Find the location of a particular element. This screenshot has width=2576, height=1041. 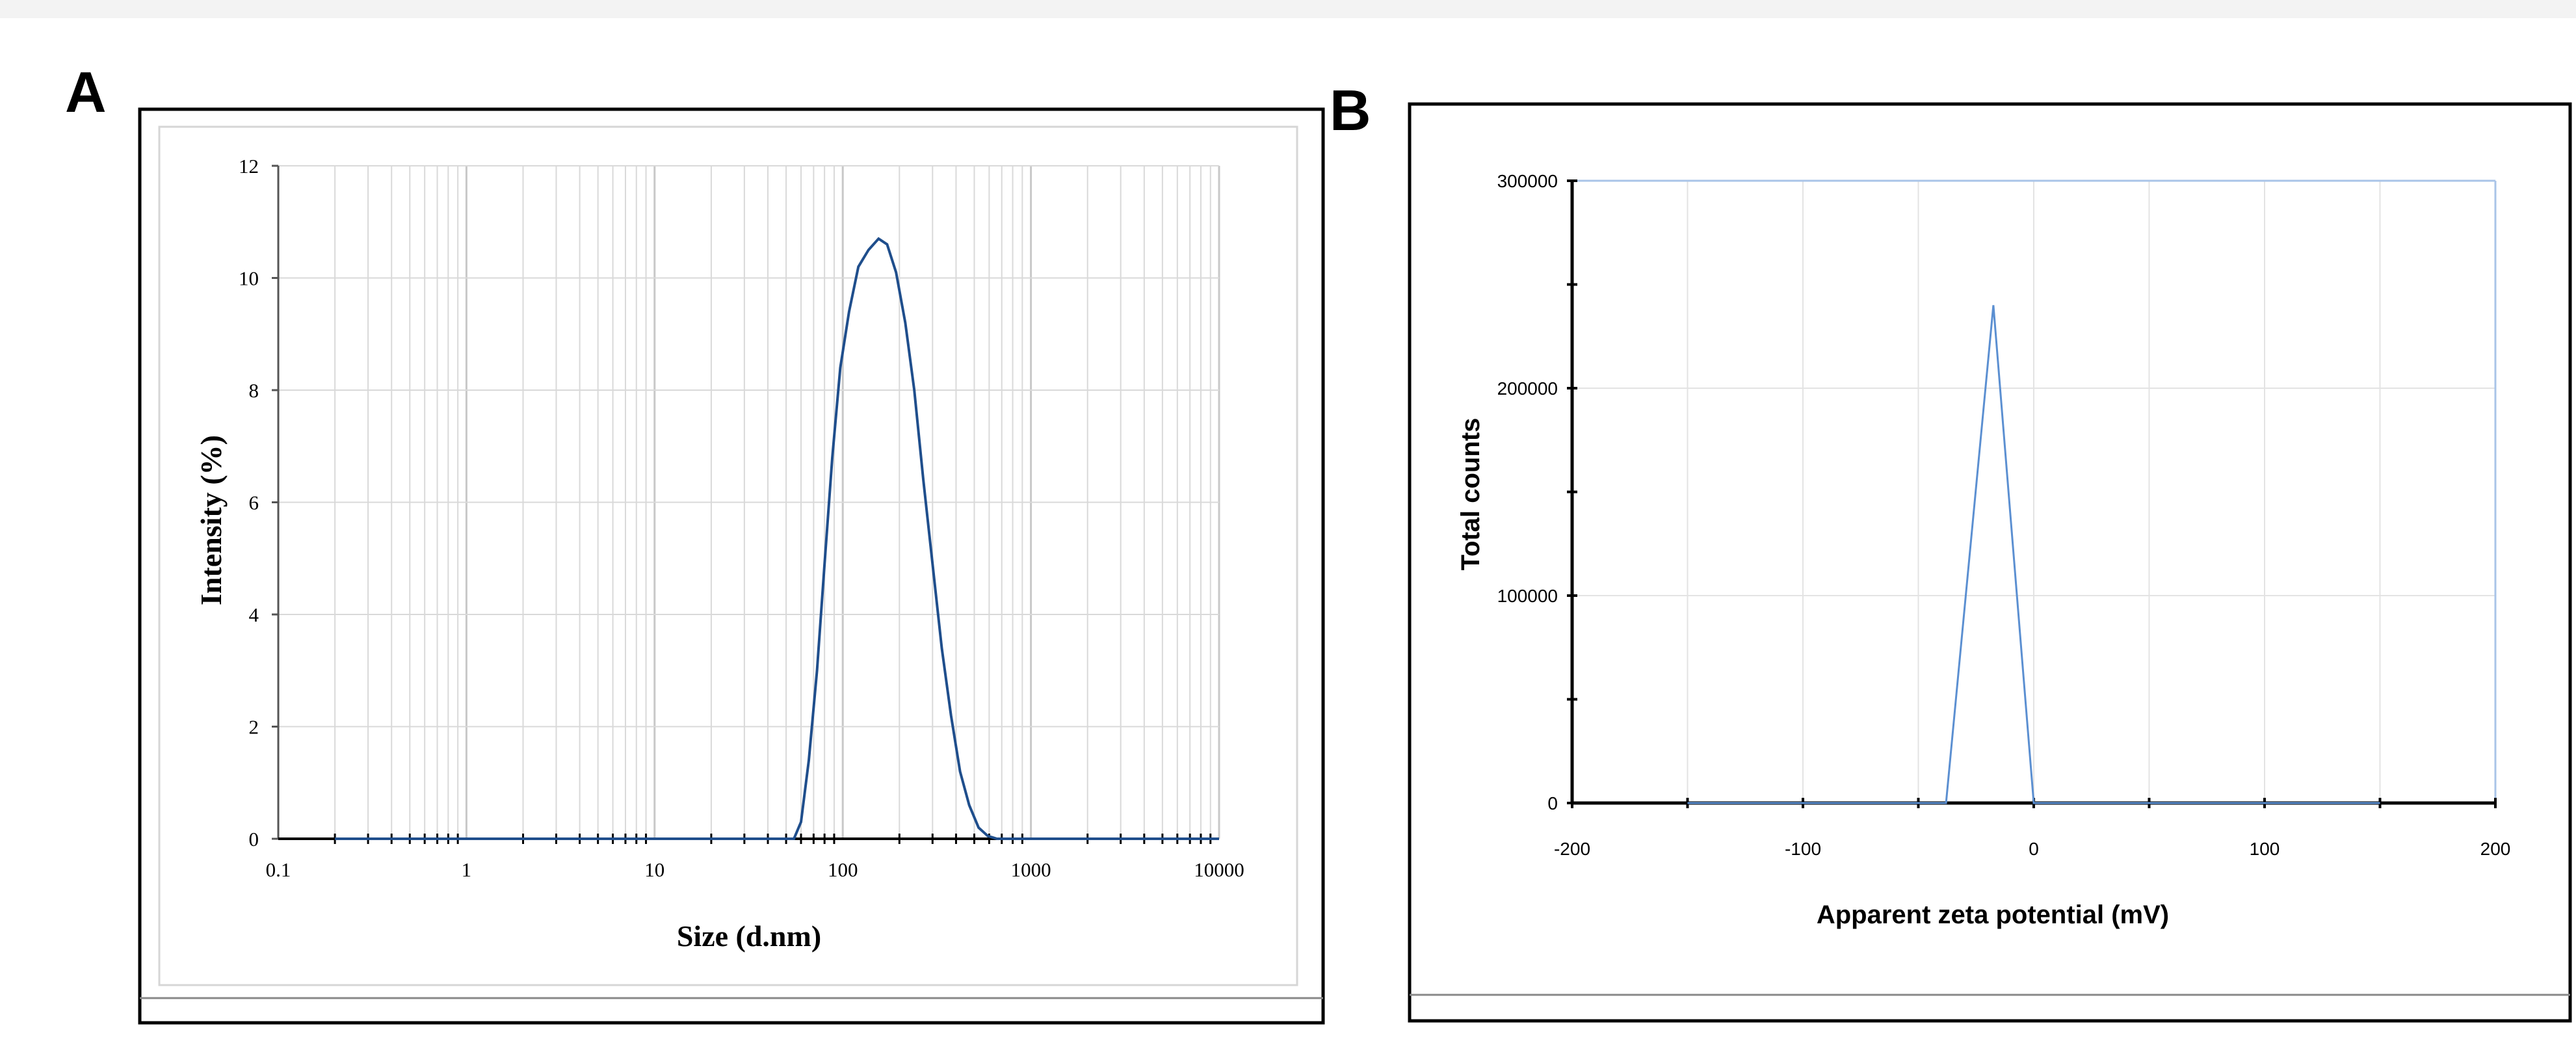

y-tick-label-b: 200000 is located at coordinates (1527, 388).